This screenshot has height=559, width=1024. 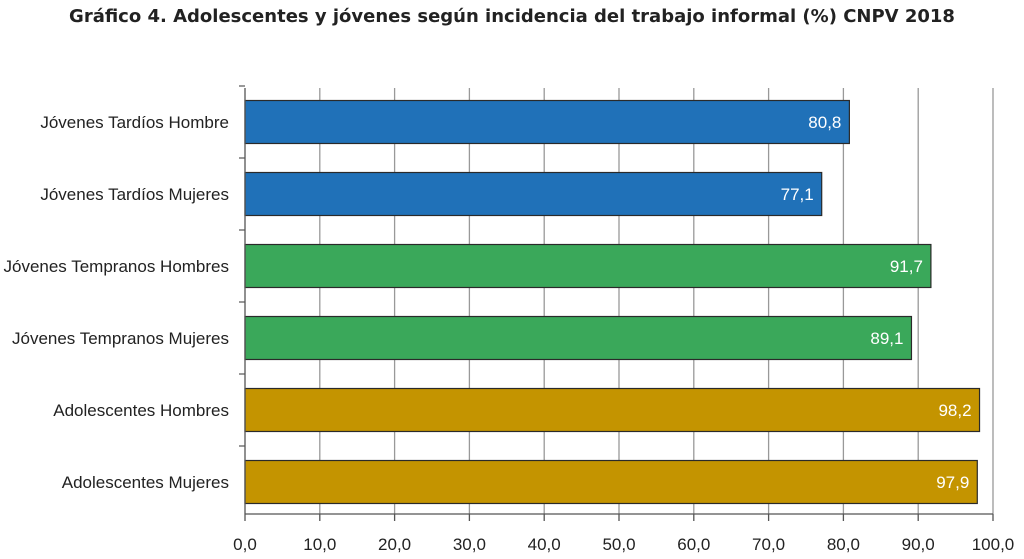 I want to click on data-label: 91,7, so click(x=906, y=266).